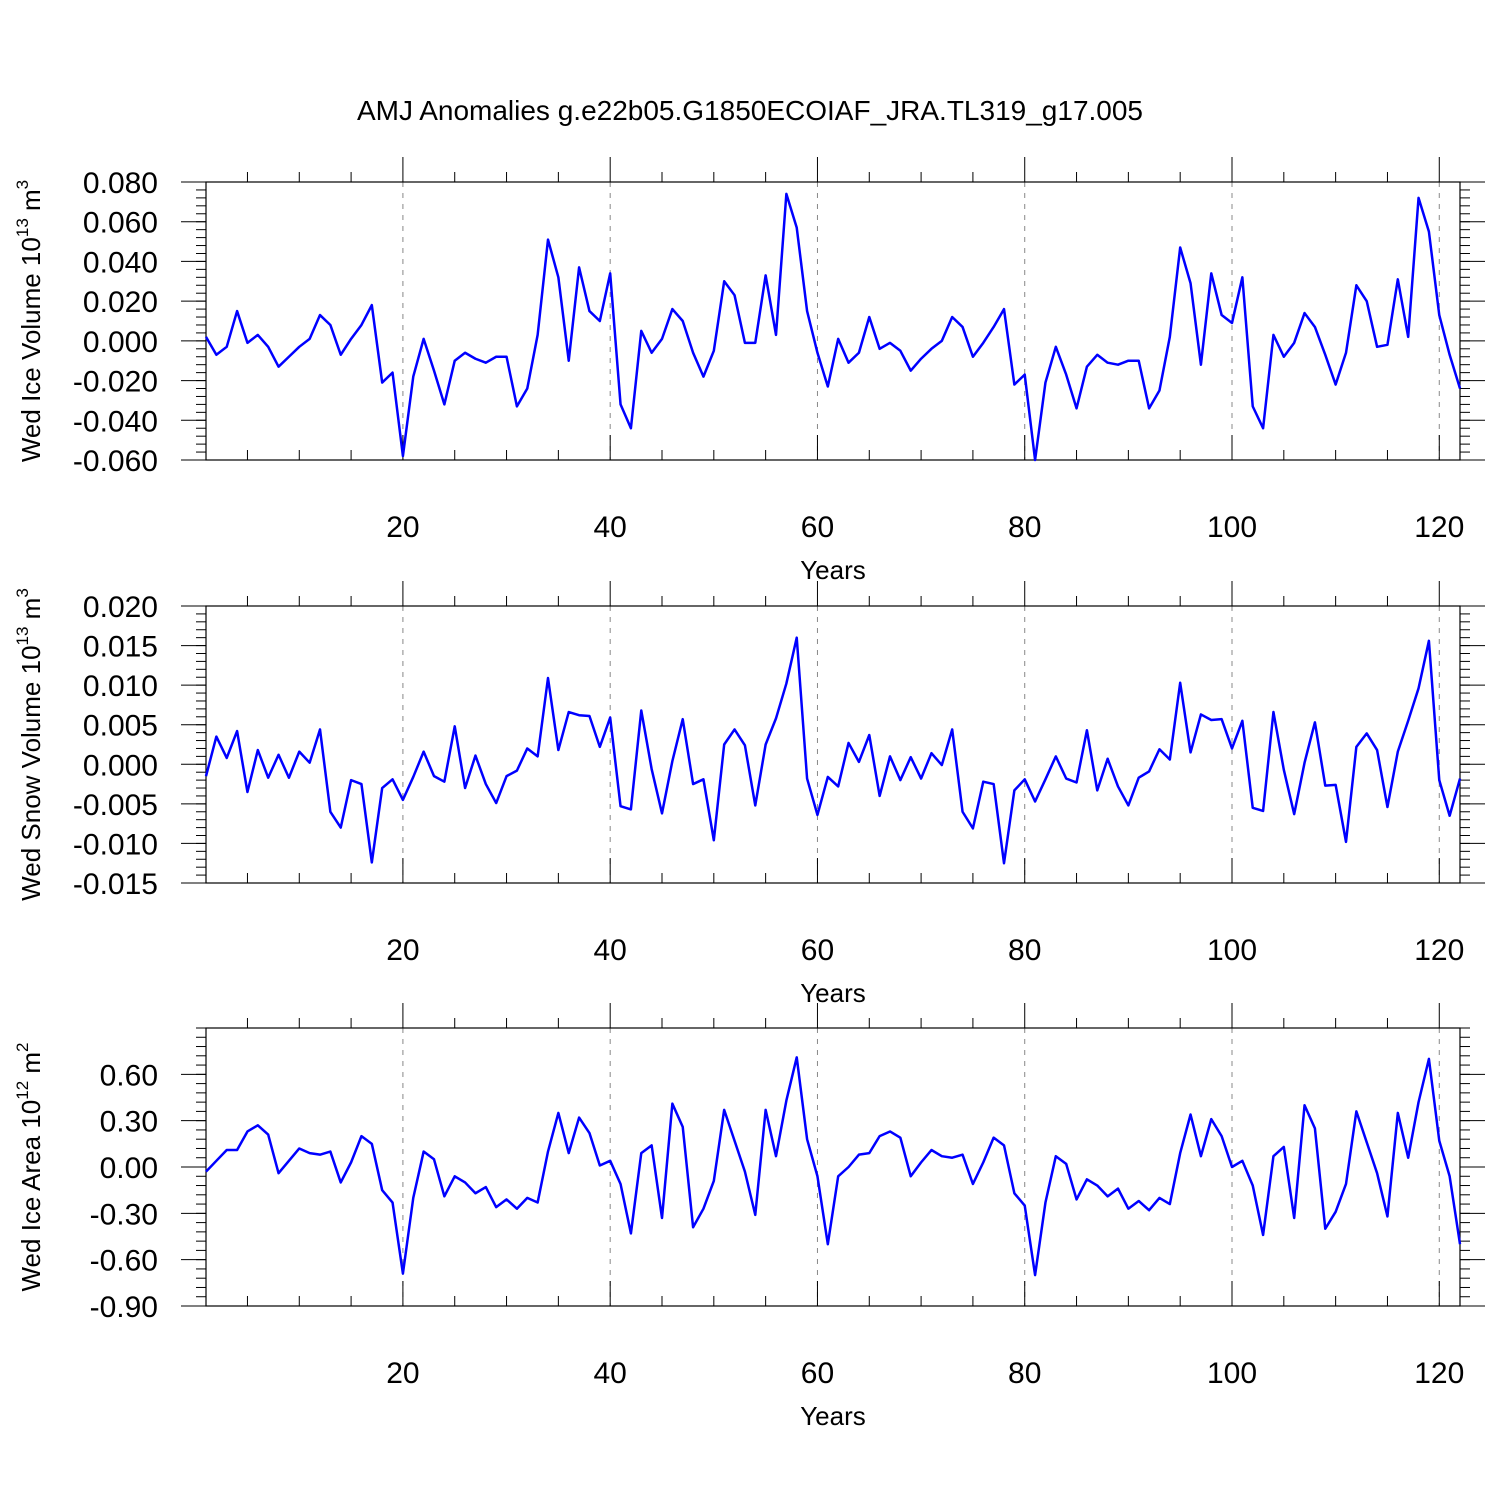  What do you see at coordinates (120, 686) in the screenshot?
I see `y-tick-label: 0.010` at bounding box center [120, 686].